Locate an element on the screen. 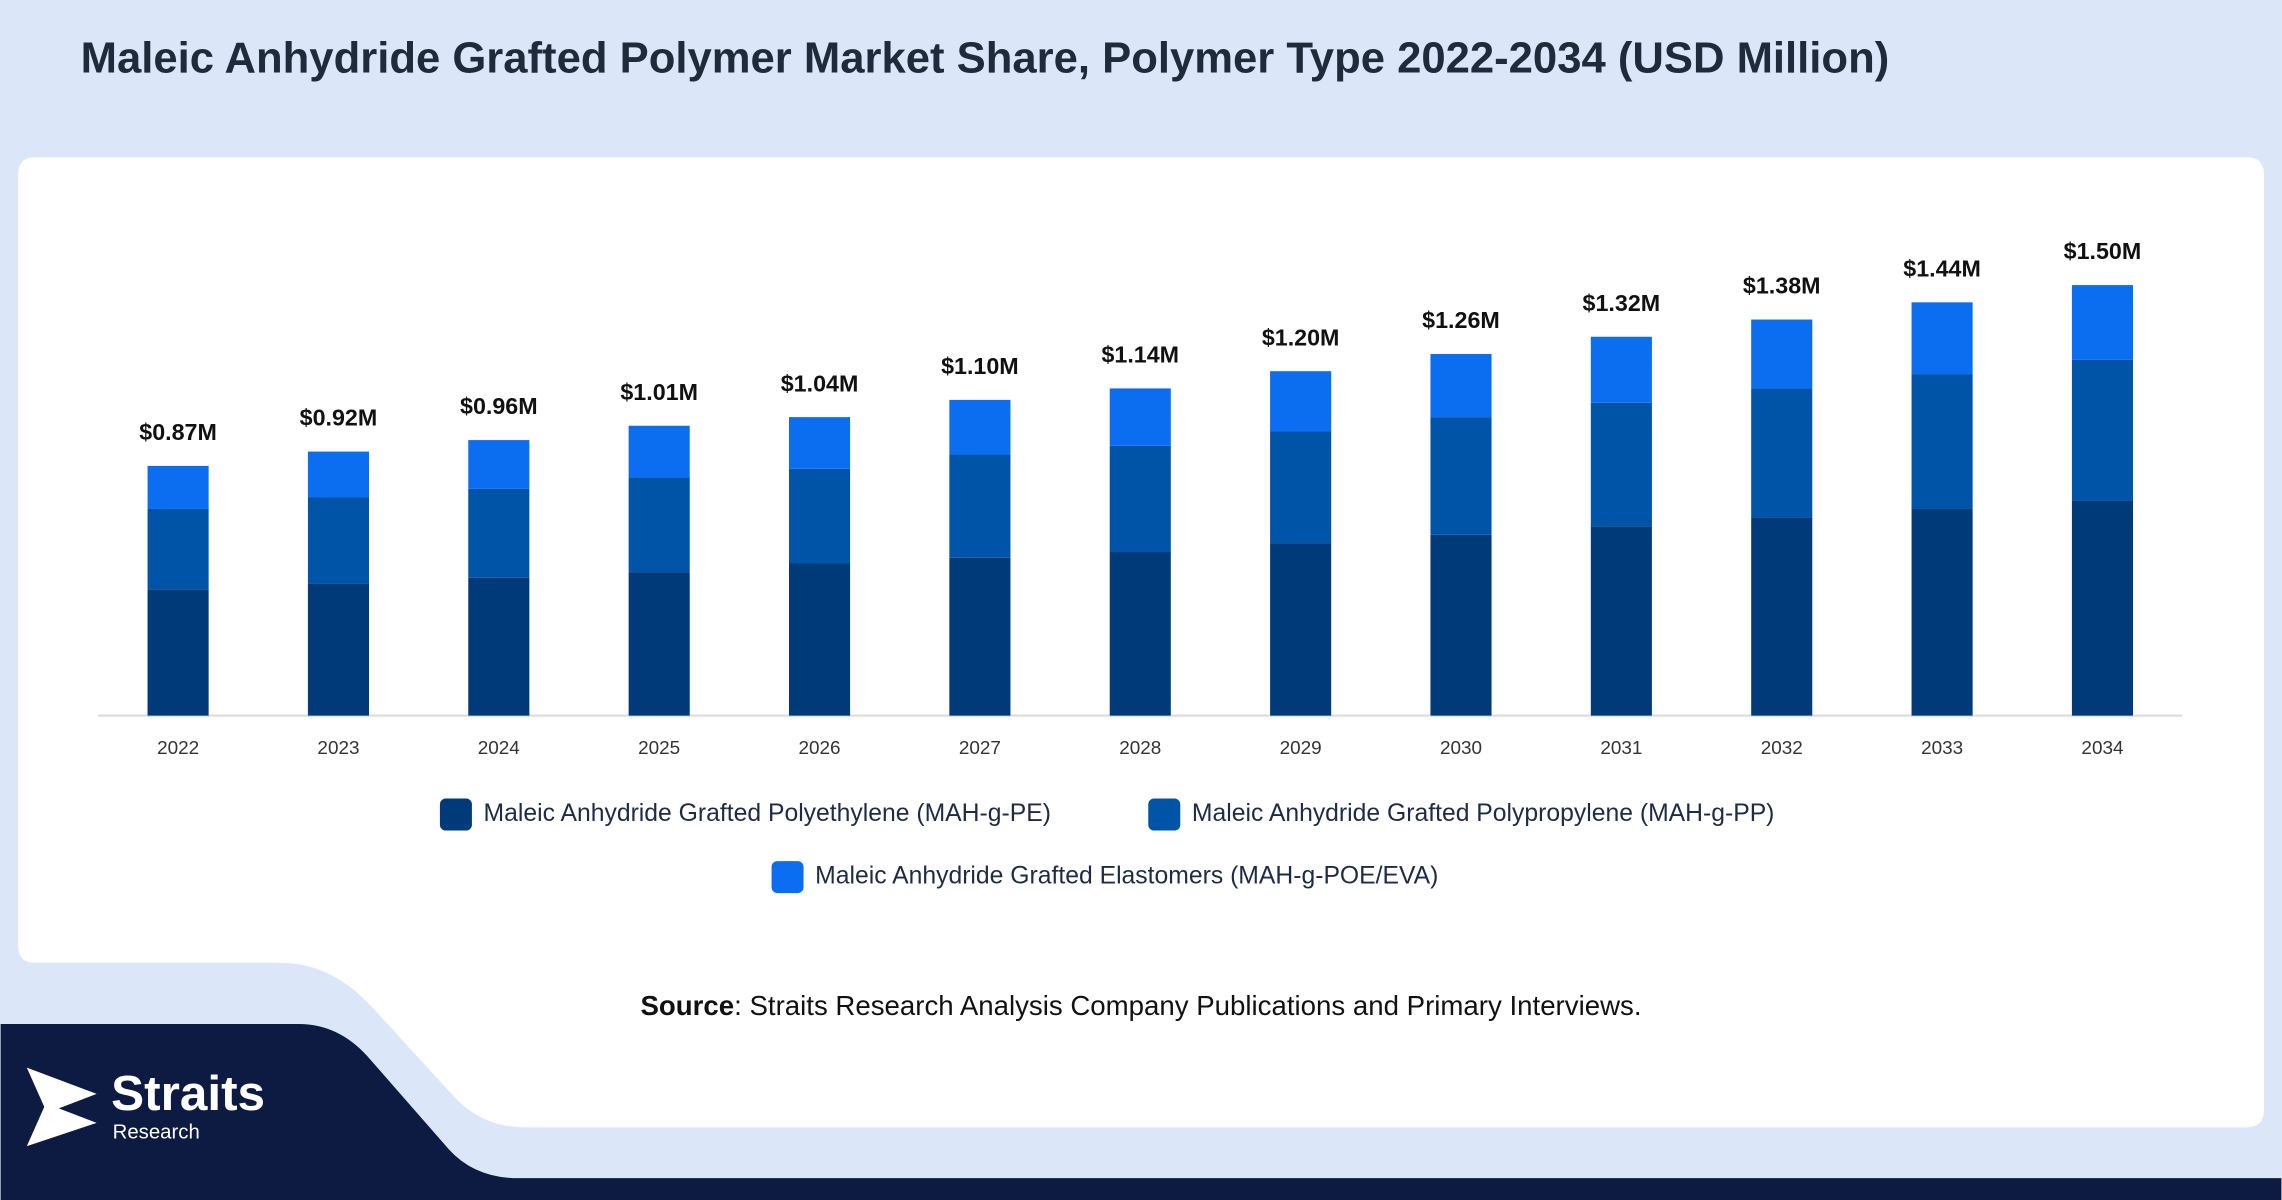 The image size is (2282, 1200). total-label: $1.01M is located at coordinates (659, 392).